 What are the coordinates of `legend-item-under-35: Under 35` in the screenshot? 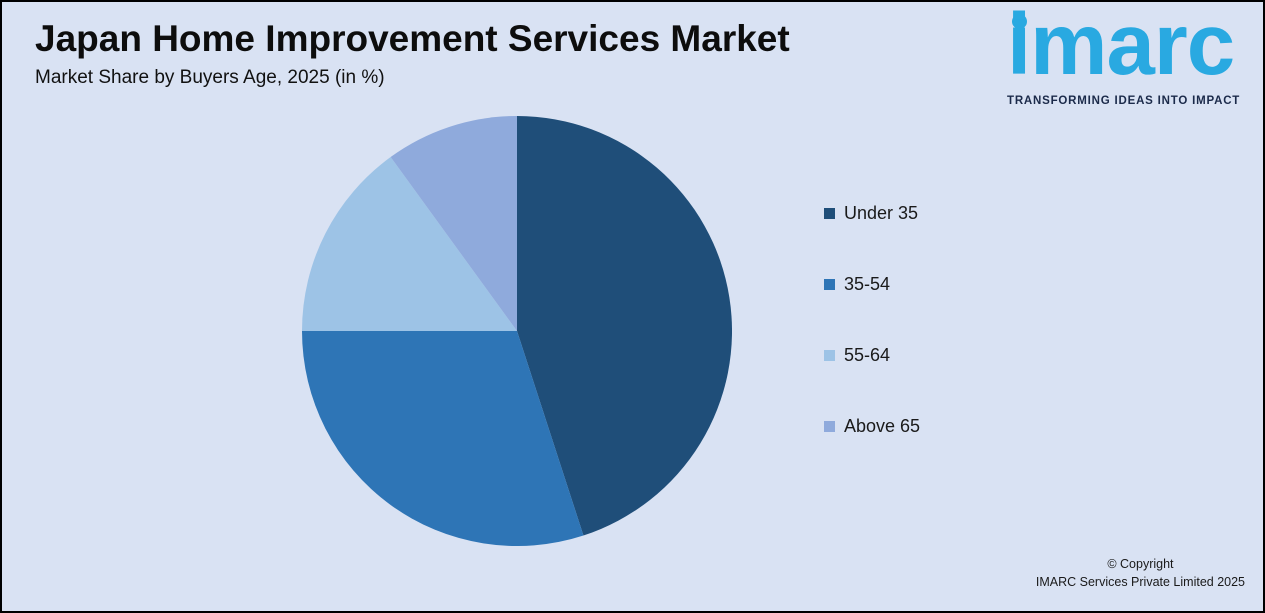 It's located at (872, 213).